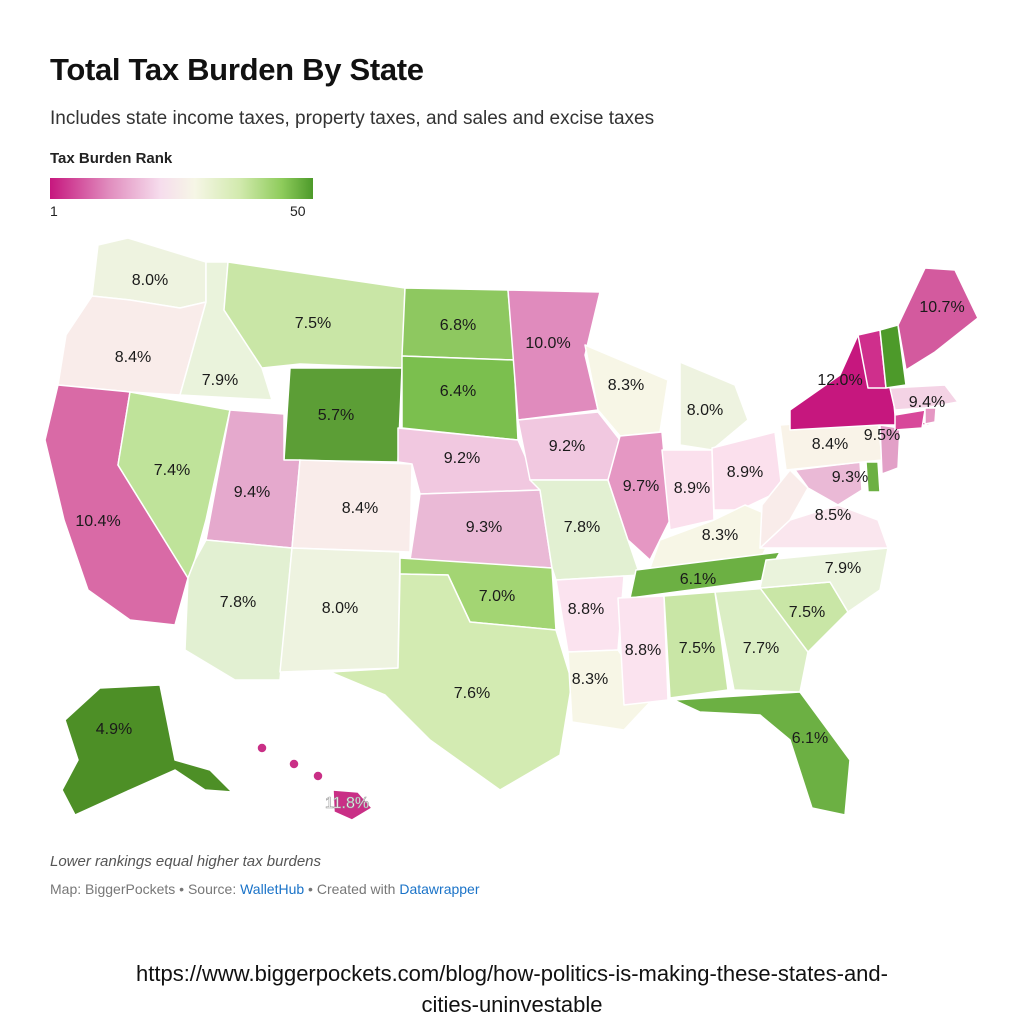 This screenshot has height=1024, width=1024. What do you see at coordinates (360, 508) in the screenshot?
I see `label-colorado: 8.4%` at bounding box center [360, 508].